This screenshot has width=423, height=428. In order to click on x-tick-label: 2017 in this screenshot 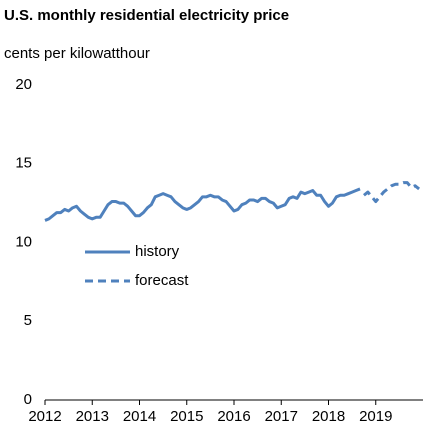, I will do `click(281, 416)`.